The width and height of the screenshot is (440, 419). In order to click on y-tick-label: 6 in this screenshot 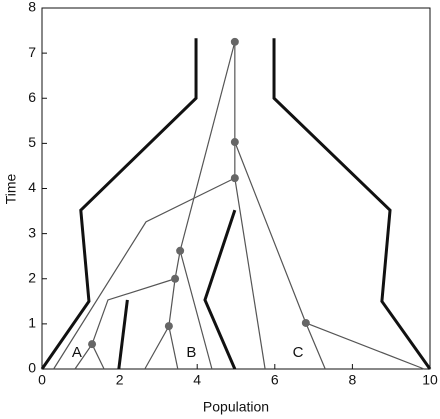, I will do `click(32, 97)`.